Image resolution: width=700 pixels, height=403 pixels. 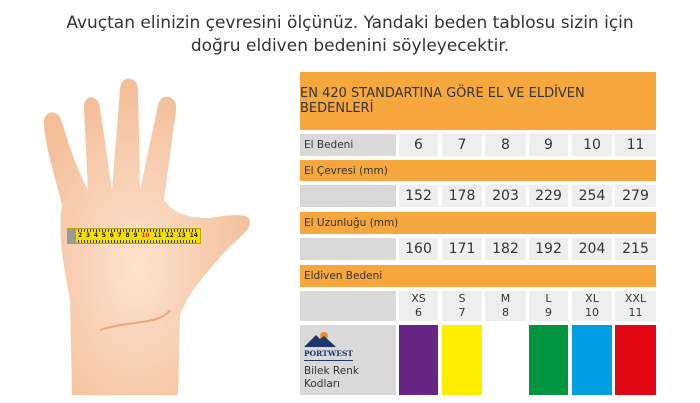 I want to click on intro-line-2: doğru eldiven bedenini söyleyecektir., so click(x=350, y=46).